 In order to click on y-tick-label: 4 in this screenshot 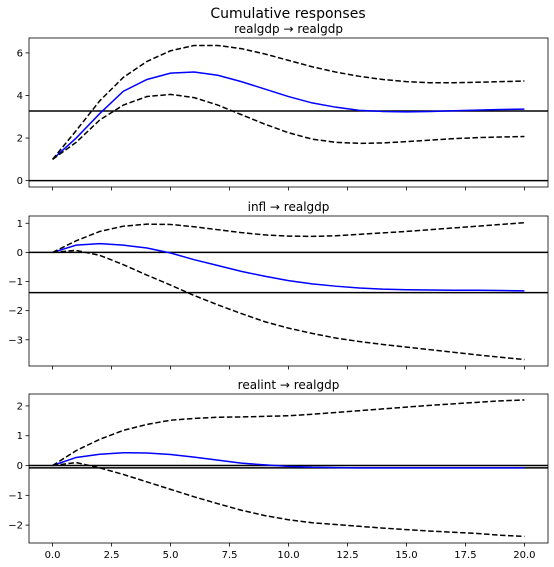, I will do `click(20, 96)`.